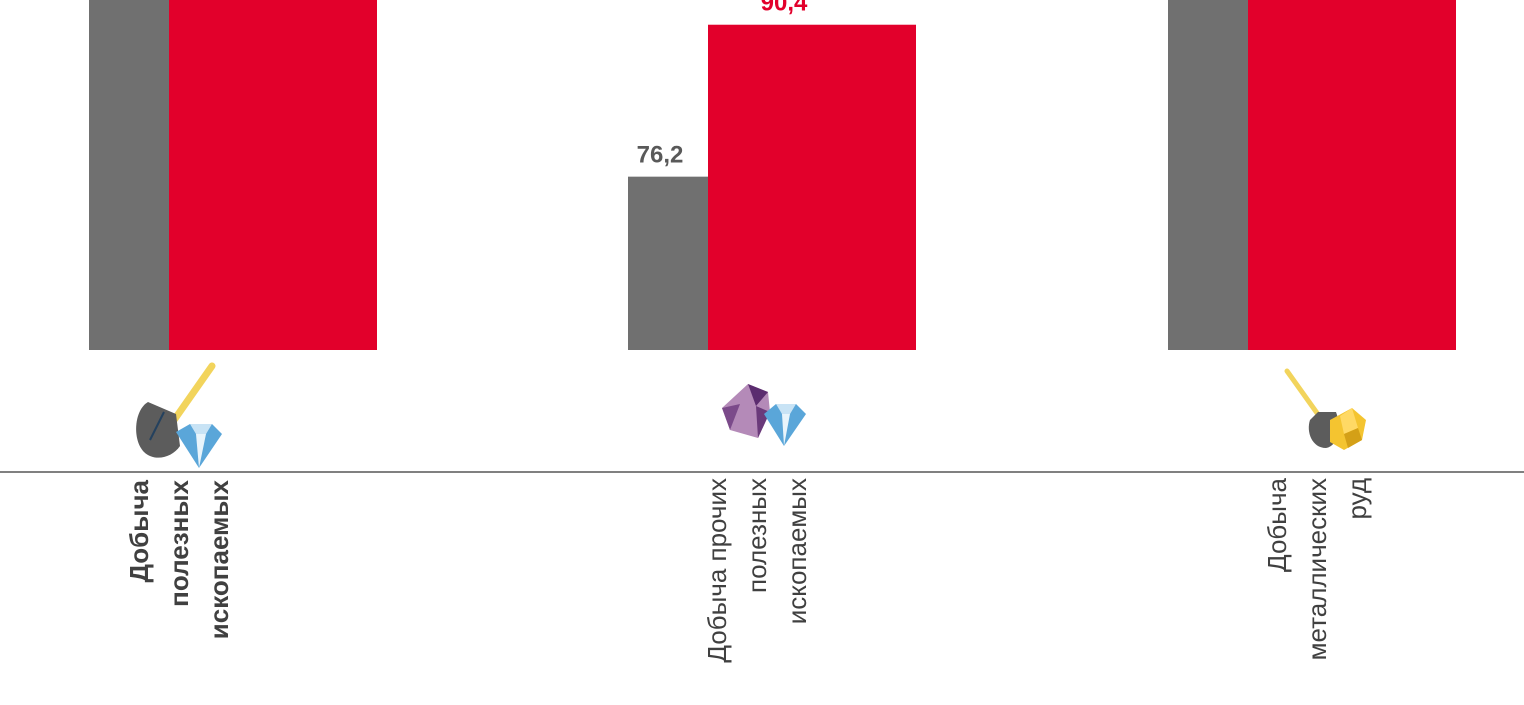 The height and width of the screenshot is (705, 1524). Describe the element at coordinates (764, 415) in the screenshot. I see `crystals-icon` at that location.